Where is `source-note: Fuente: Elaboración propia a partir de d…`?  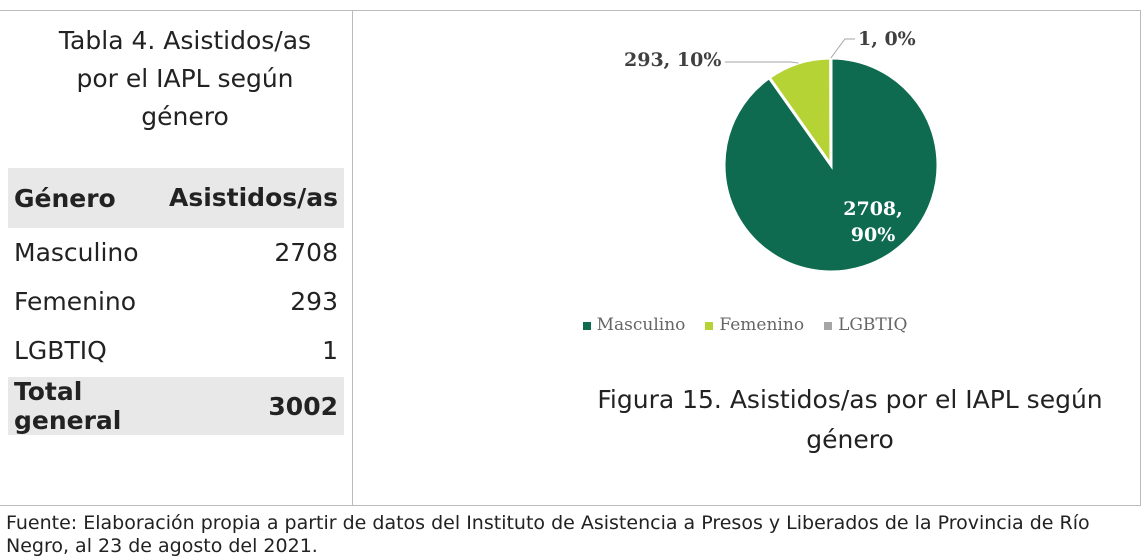 source-note: Fuente: Elaboración propia a partir de d… is located at coordinates (548, 534).